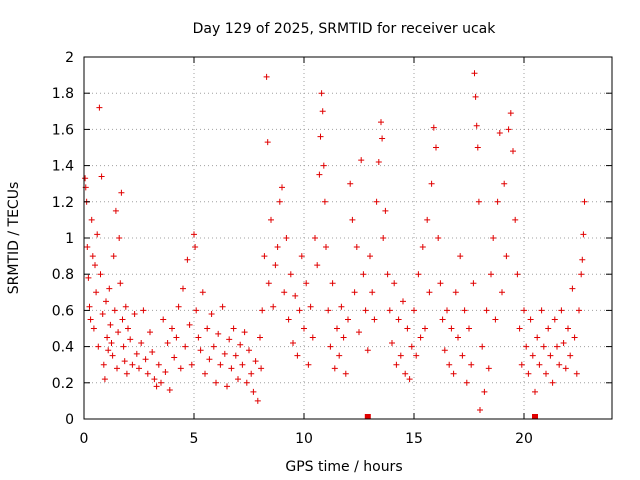  What do you see at coordinates (63, 239) in the screenshot?
I see `y-tick-labels: 0 0.2 0.4 0.6 0.8 1 1.2 1.4 1.6 1.8 2` at bounding box center [63, 239].